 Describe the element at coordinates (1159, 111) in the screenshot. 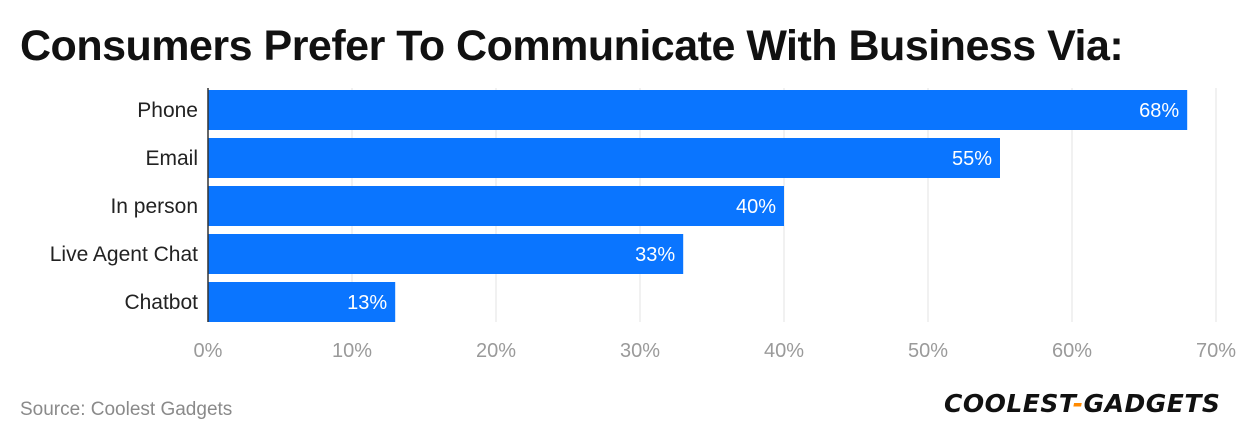

I see `data-label: 68%` at that location.